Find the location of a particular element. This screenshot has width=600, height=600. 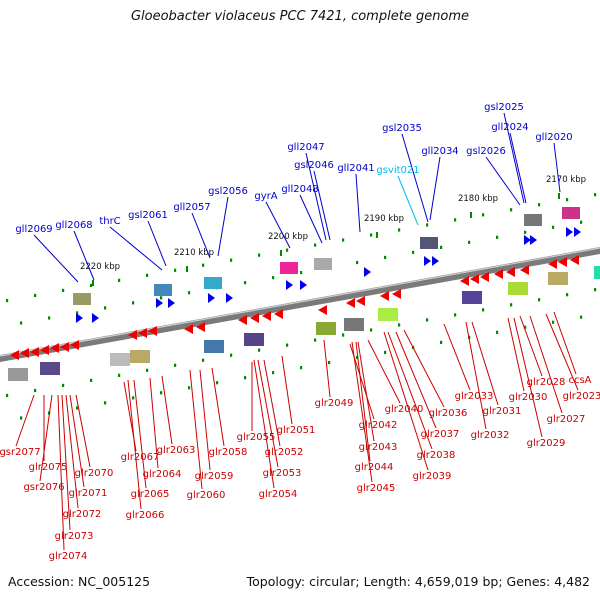

forward-gene-label: gll2020 is located at coordinates (553, 137).